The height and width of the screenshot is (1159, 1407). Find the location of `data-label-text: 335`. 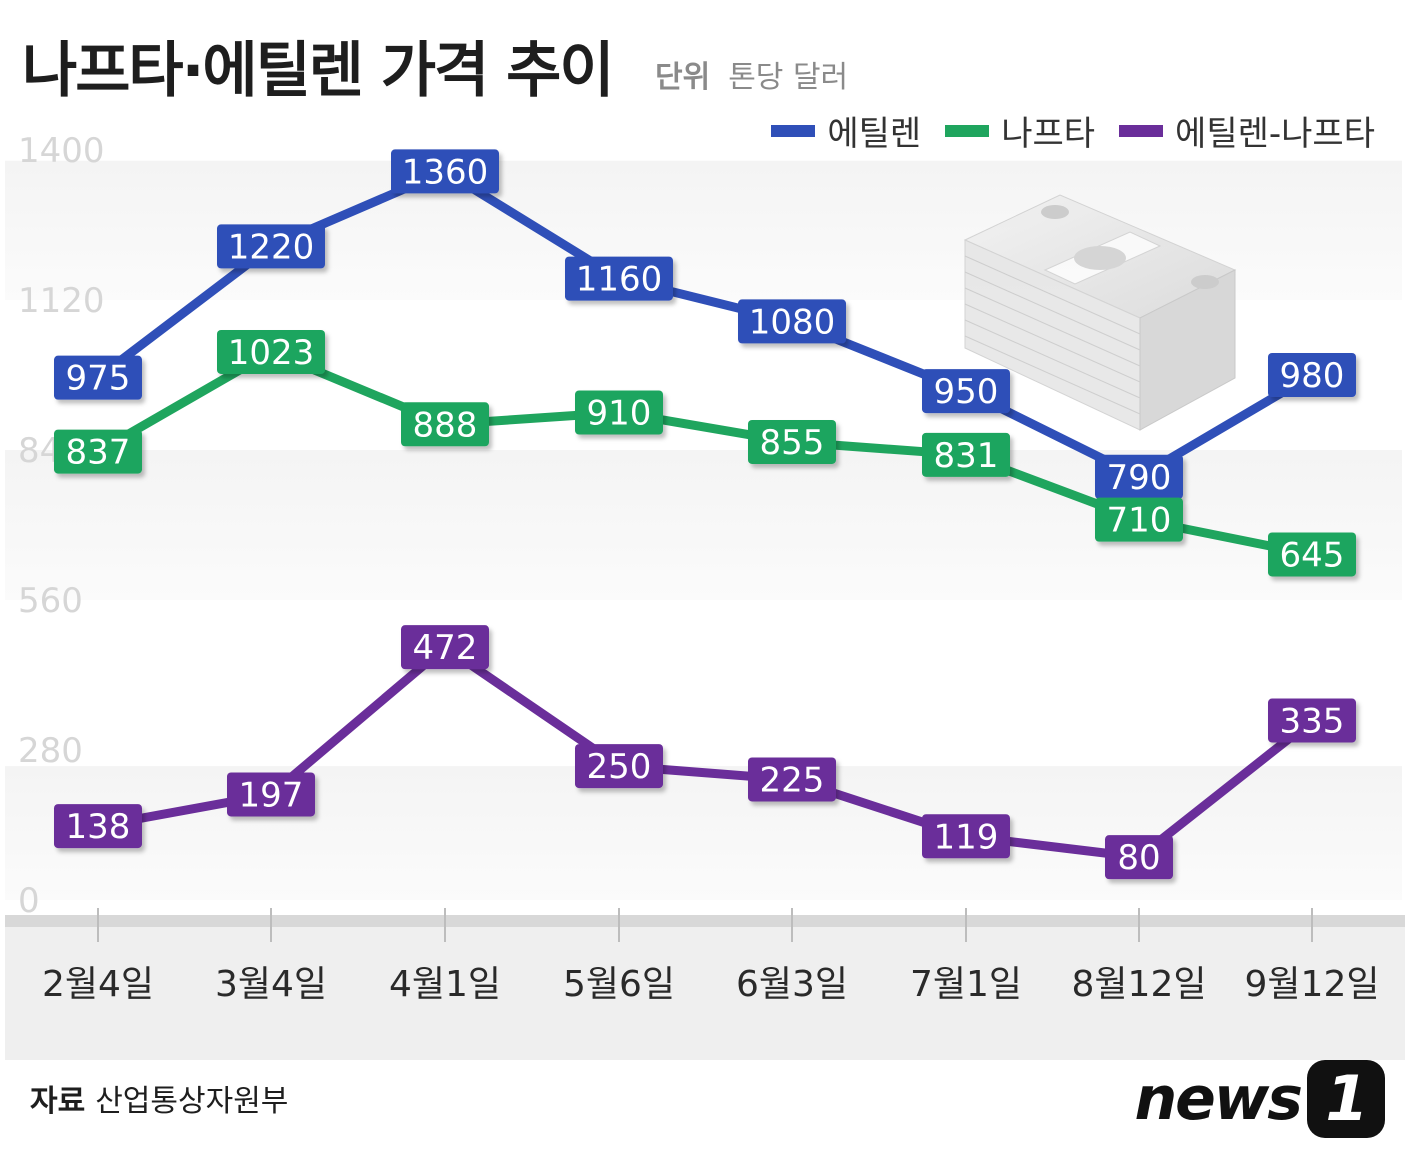

data-label-text: 335 is located at coordinates (1312, 722).